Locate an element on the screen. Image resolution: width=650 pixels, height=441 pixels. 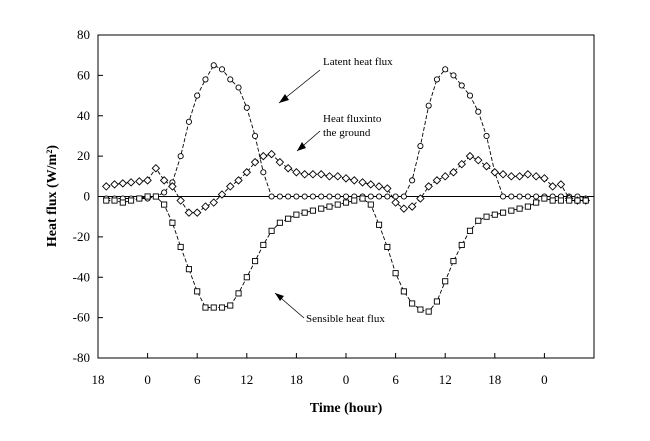
annotation-latent-heat-flux: Latent heat flux is located at coordinates (358, 62).